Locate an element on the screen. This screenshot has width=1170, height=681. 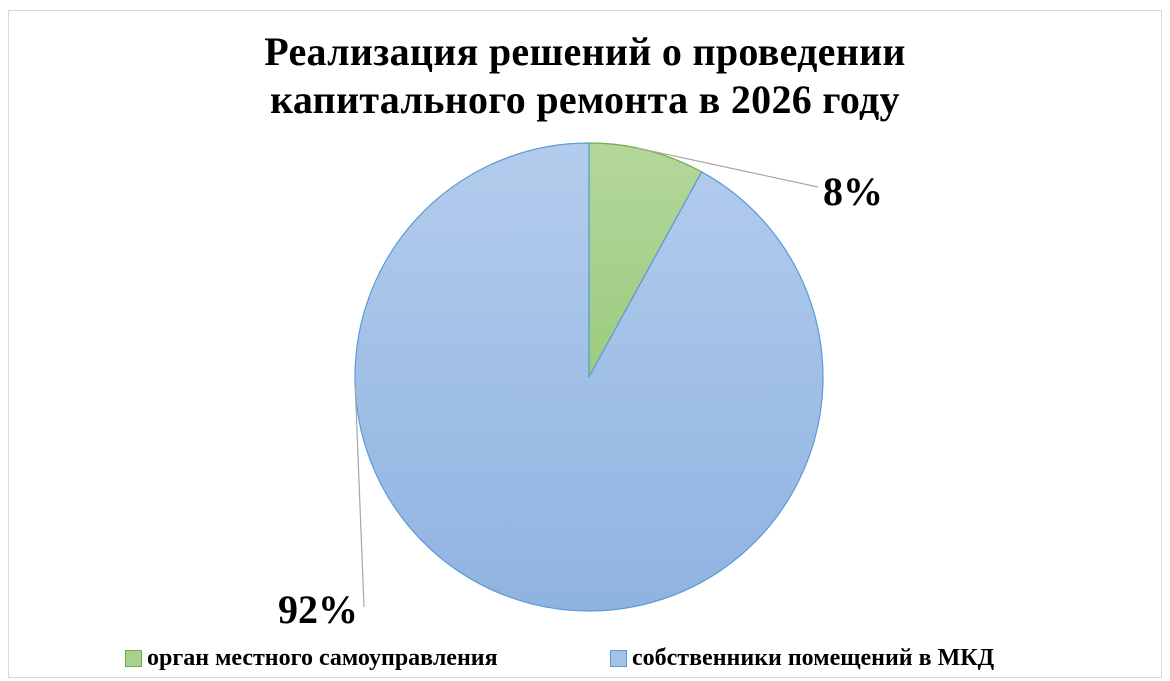
data-label-slice-owners: 92% is located at coordinates (318, 609).